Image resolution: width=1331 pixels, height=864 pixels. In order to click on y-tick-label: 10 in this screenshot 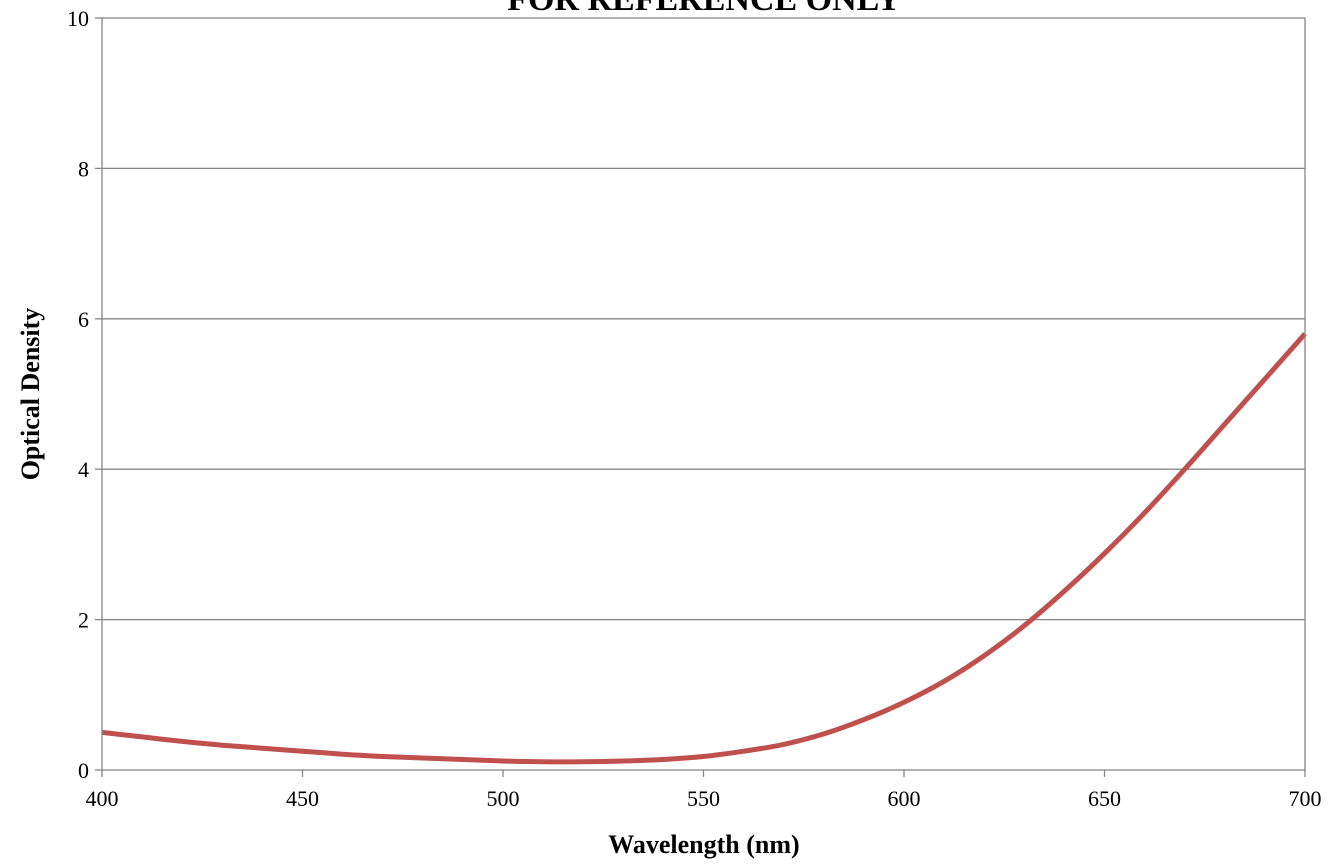, I will do `click(78, 18)`.